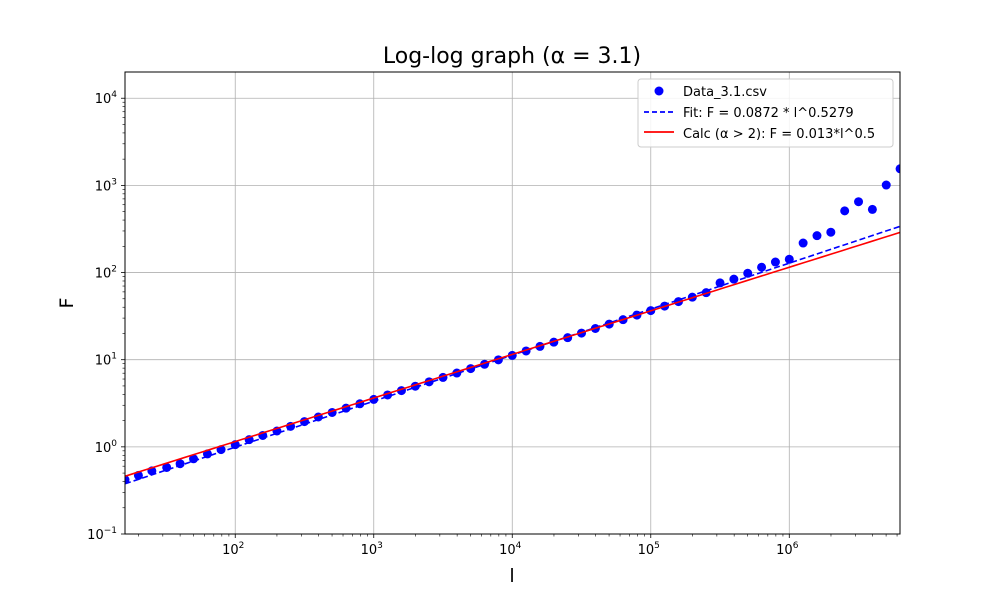 This screenshot has height=600, width=1000. I want to click on chart-title: Log-log graph (α = 3.1), so click(512, 56).